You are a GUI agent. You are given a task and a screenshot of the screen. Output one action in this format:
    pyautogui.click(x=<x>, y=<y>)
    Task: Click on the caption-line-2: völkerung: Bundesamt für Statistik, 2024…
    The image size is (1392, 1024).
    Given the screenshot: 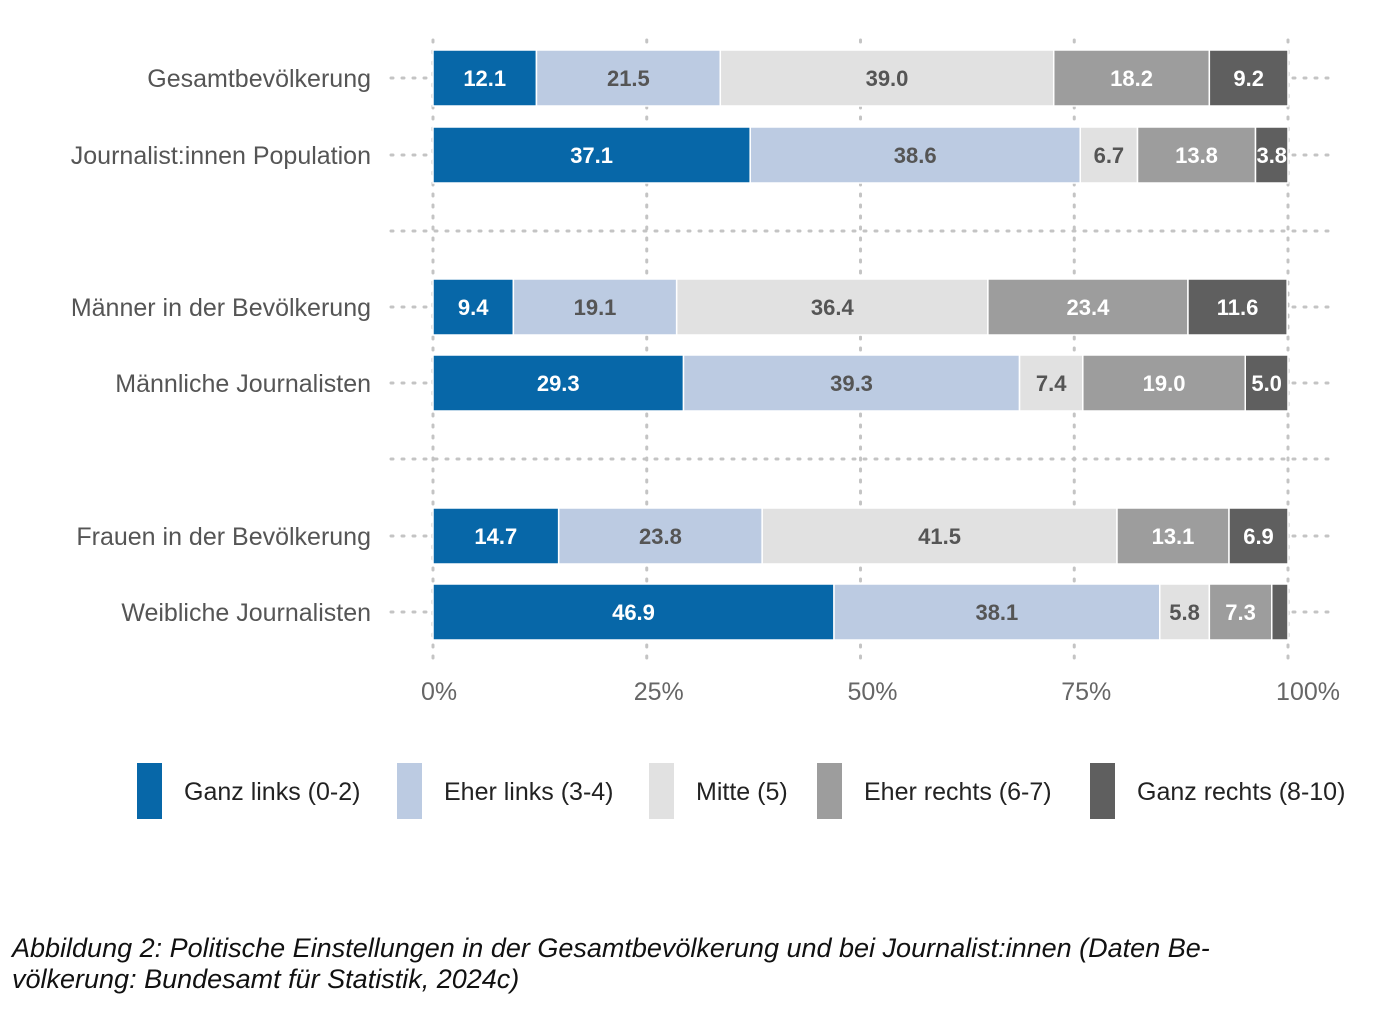 What is the action you would take?
    pyautogui.click(x=266, y=979)
    